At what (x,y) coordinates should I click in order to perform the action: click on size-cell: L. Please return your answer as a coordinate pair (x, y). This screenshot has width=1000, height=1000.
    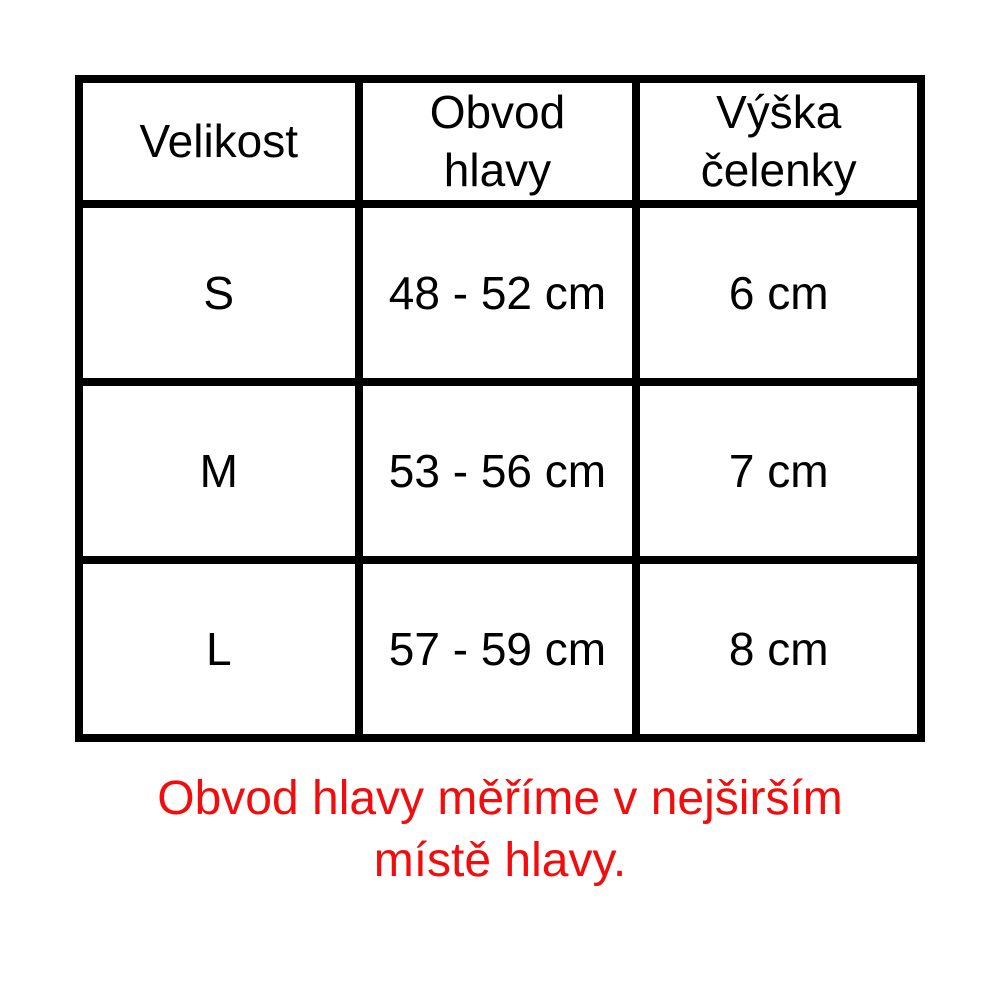
    Looking at the image, I should click on (219, 649).